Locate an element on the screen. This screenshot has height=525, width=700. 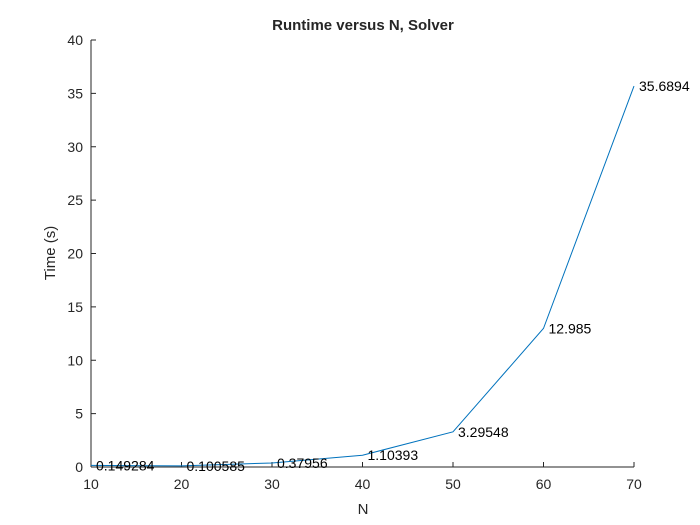
x-tick-label: 20 is located at coordinates (182, 484).